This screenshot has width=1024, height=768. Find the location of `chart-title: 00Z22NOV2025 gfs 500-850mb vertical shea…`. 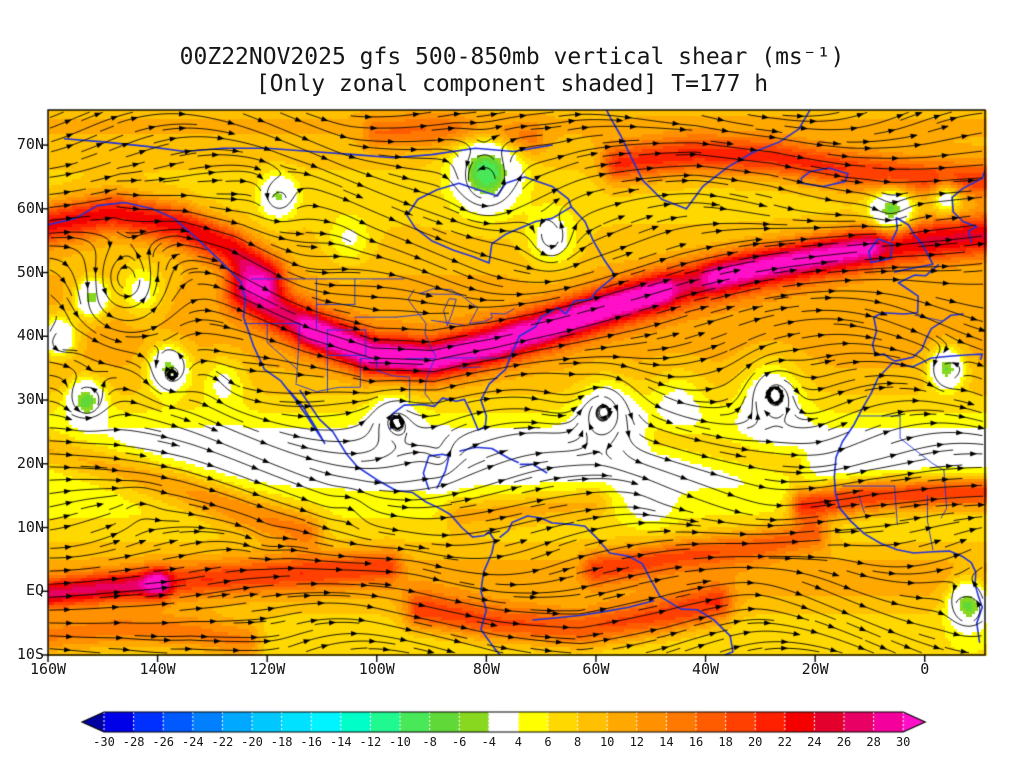

chart-title: 00Z22NOV2025 gfs 500-850mb vertical shea… is located at coordinates (512, 57).